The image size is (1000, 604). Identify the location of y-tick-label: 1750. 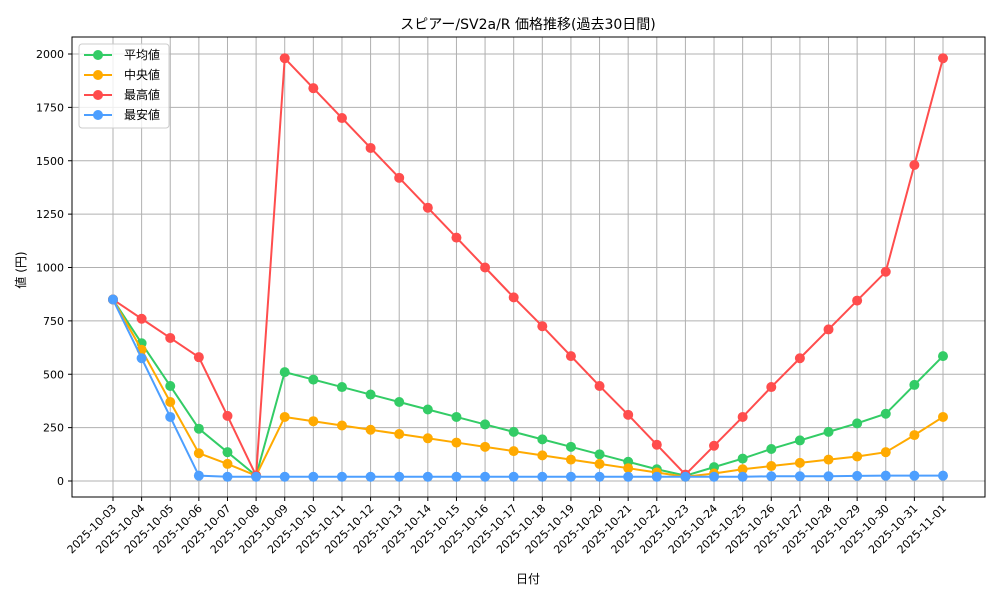
(50, 107).